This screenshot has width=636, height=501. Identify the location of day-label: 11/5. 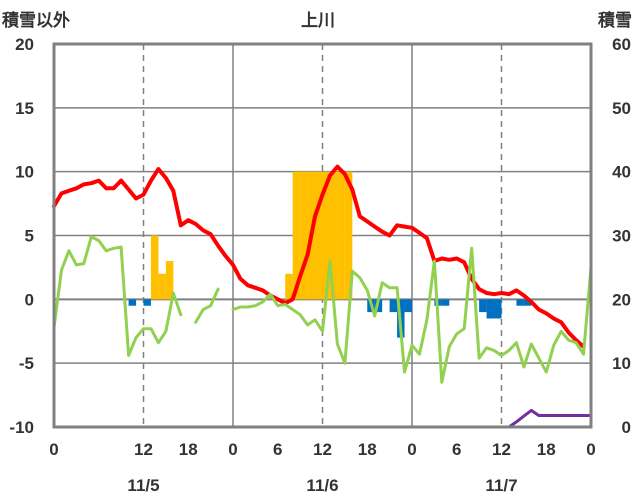
(143, 485).